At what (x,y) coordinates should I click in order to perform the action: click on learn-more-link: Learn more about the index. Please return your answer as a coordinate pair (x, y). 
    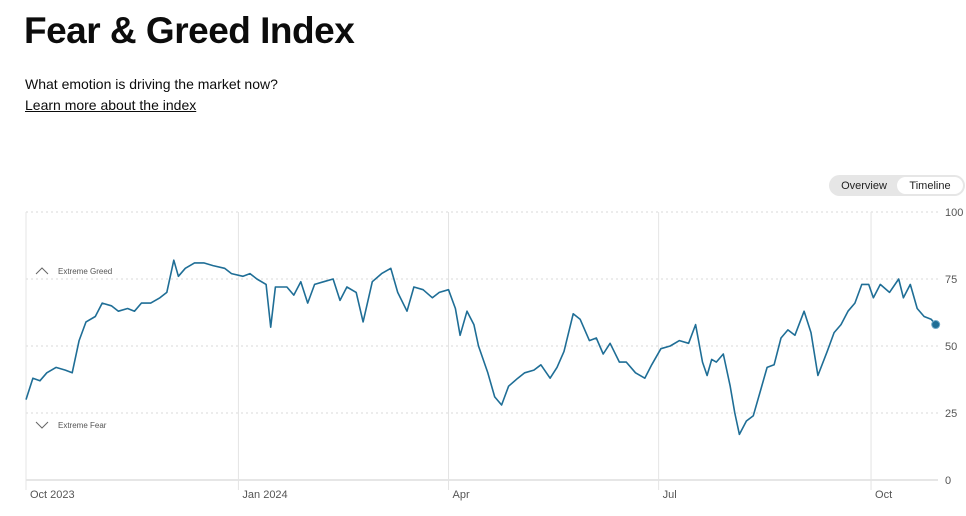
    Looking at the image, I should click on (111, 105).